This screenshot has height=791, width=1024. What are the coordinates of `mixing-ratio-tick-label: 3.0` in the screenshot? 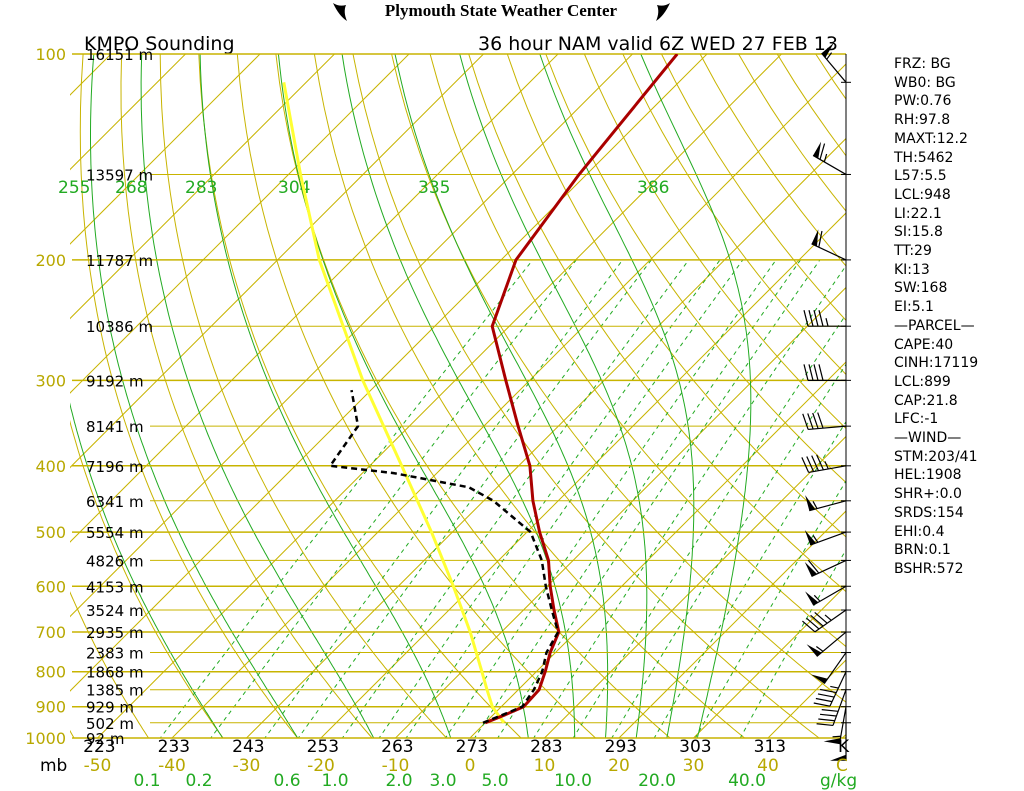 It's located at (442, 781).